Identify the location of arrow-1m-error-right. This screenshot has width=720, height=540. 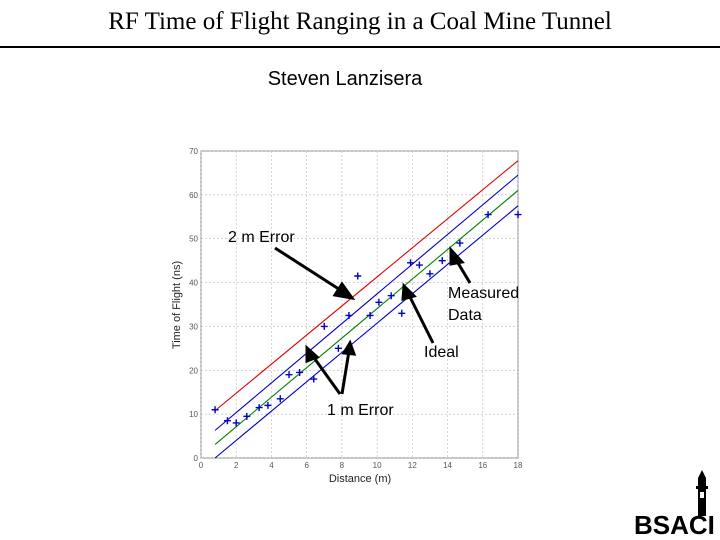
(345, 372).